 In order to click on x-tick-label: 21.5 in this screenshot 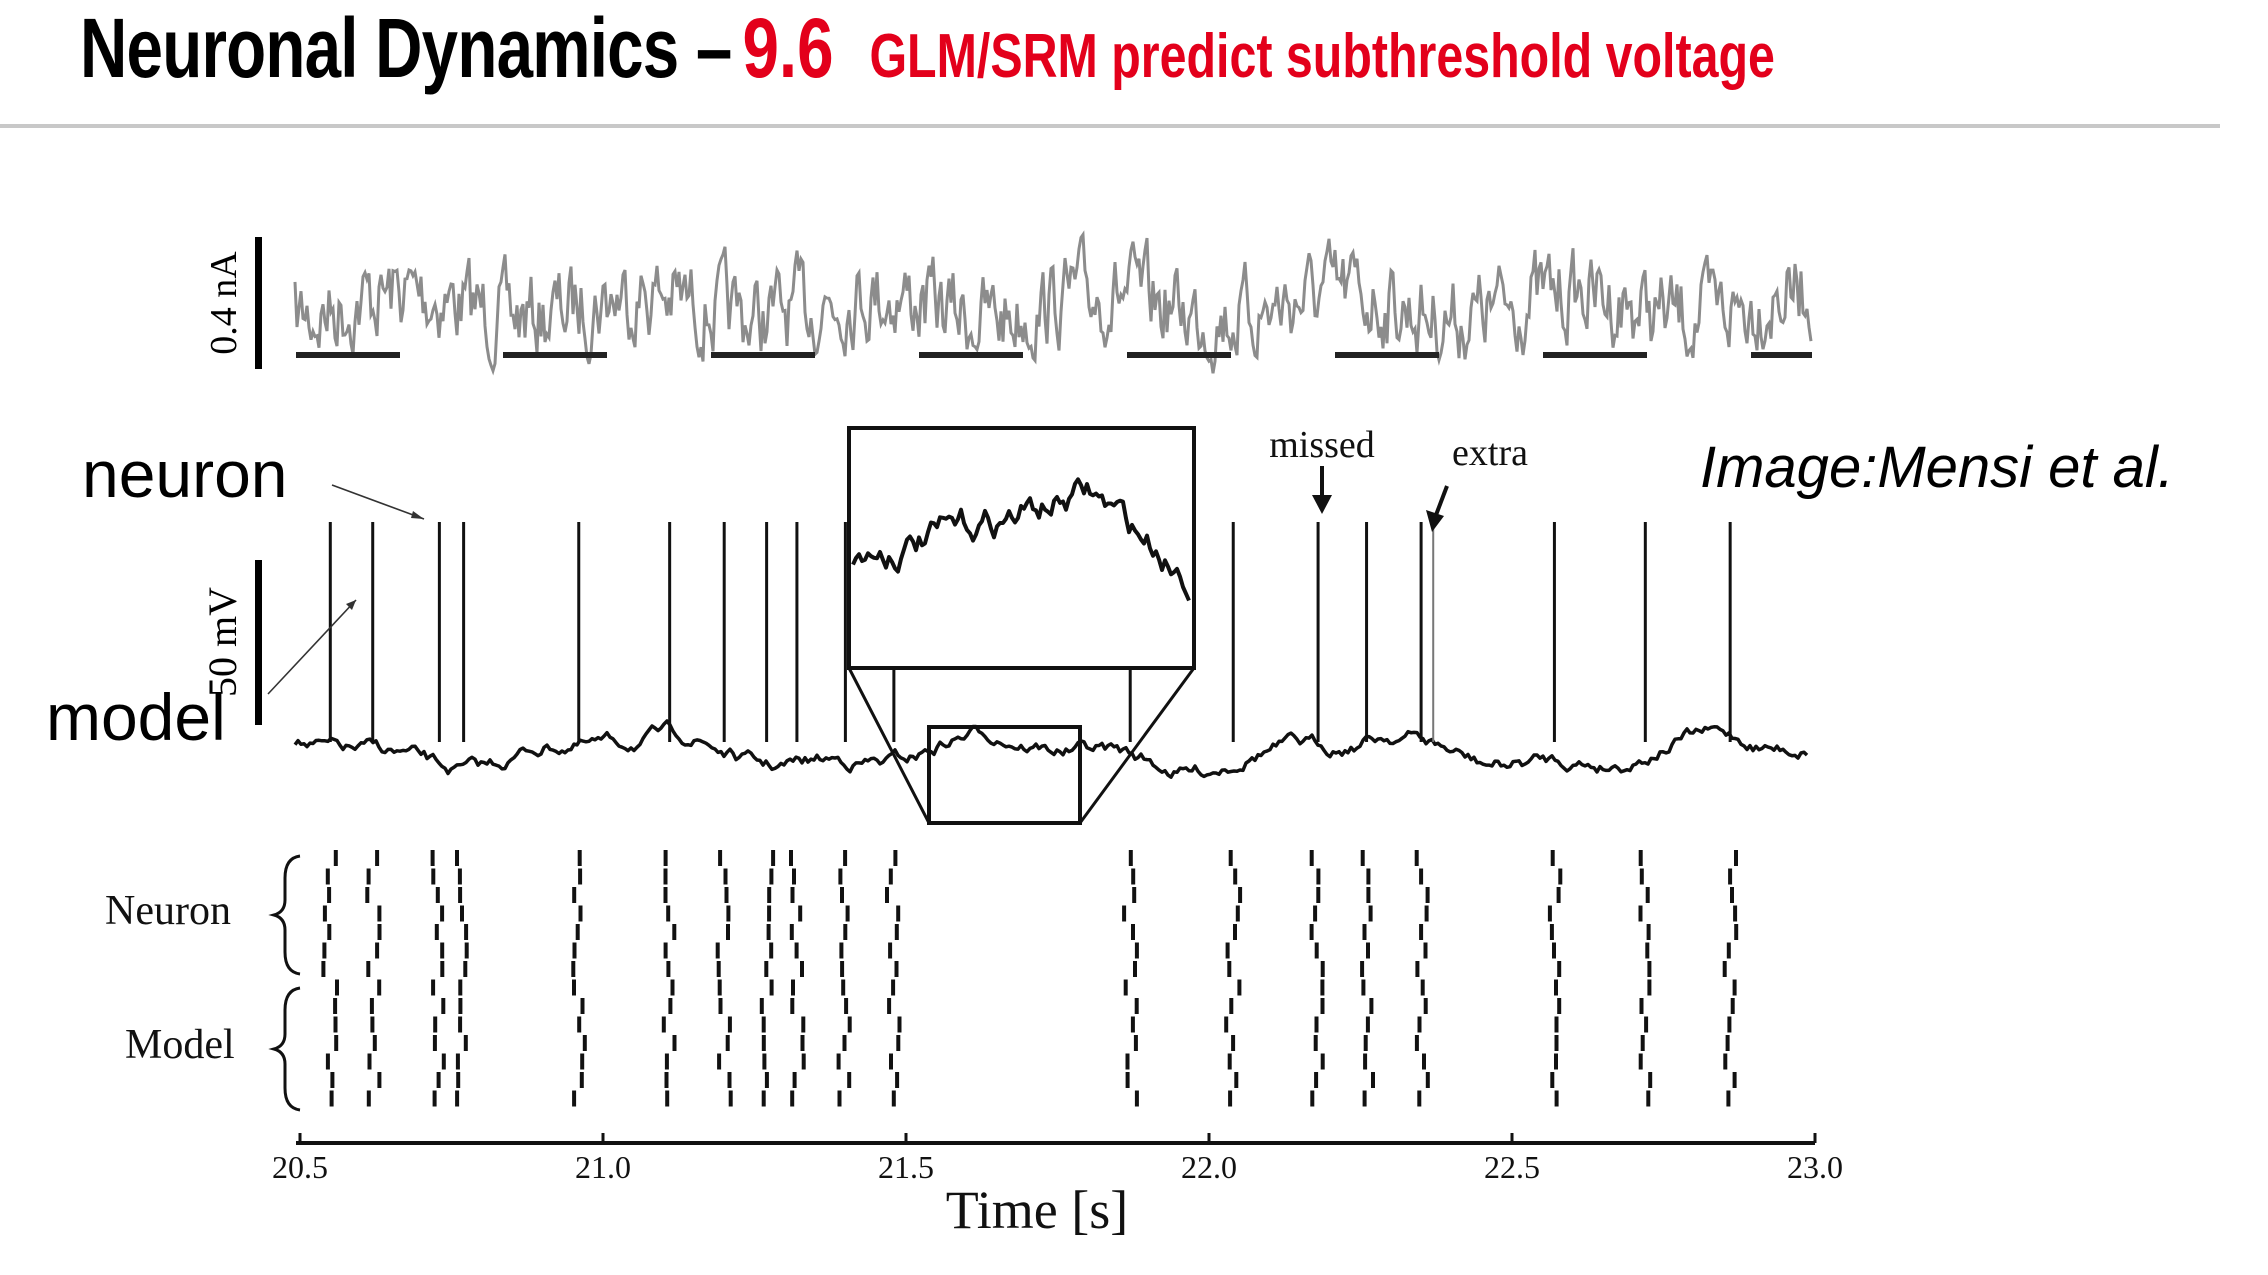, I will do `click(906, 1167)`.